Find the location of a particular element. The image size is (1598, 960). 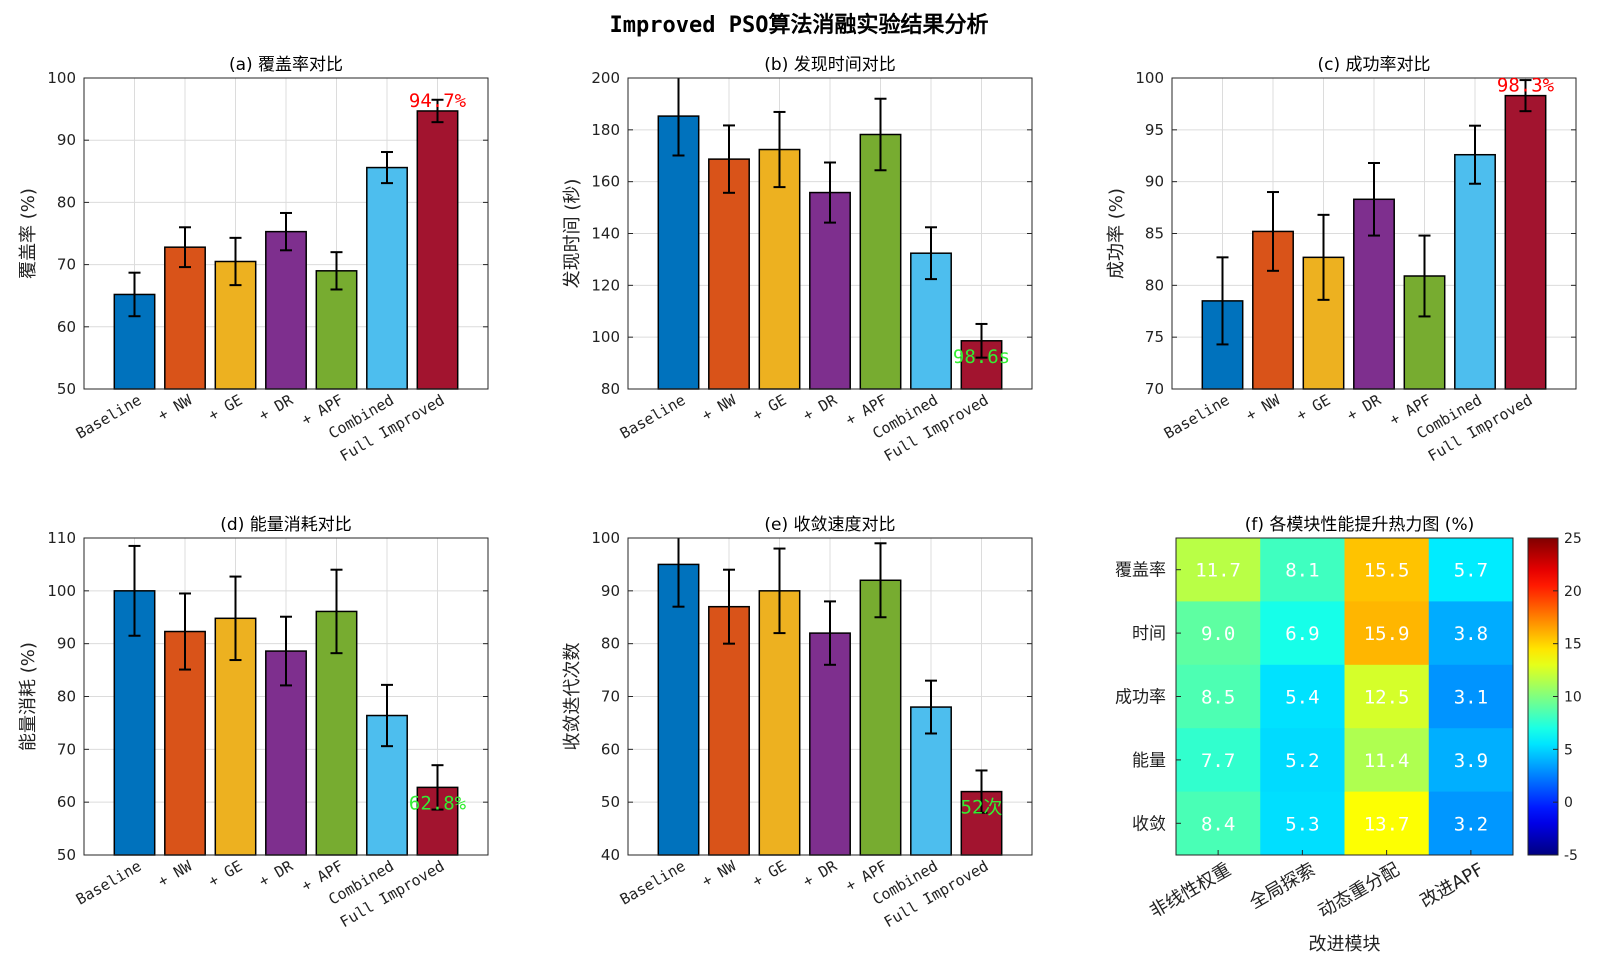

heatmap-row-label: 时间 is located at coordinates (1149, 634).